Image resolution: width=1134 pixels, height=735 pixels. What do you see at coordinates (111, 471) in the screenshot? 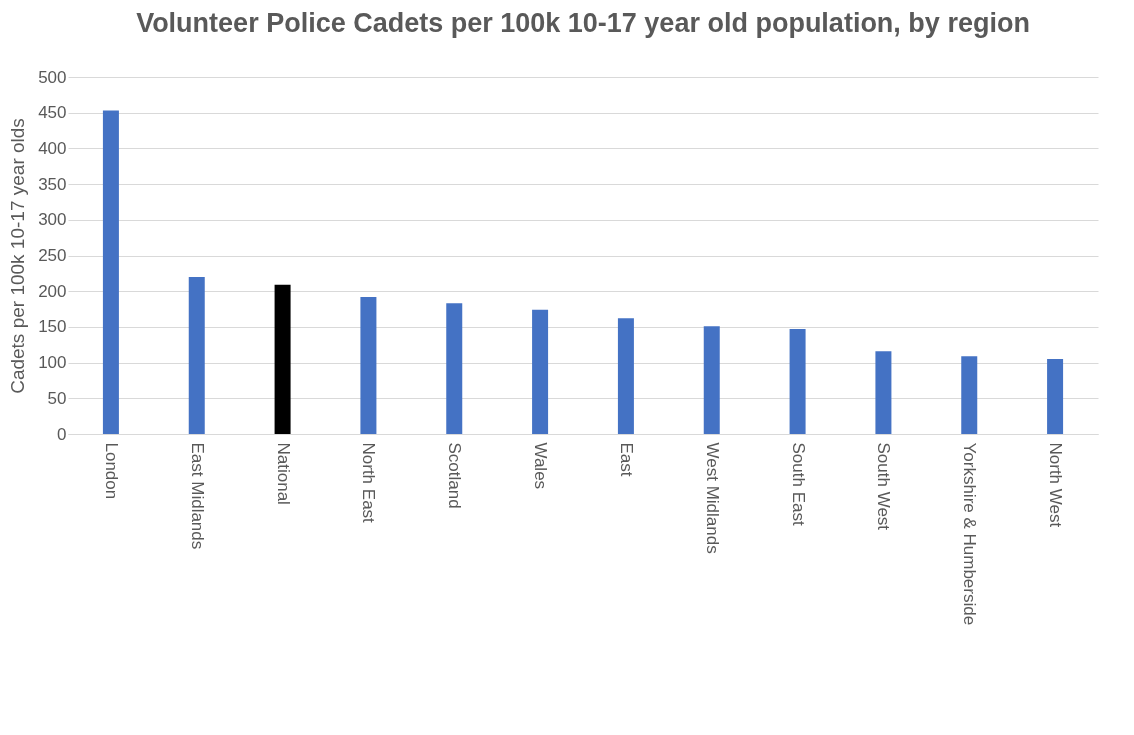
I see `x-tick-label: London` at bounding box center [111, 471].